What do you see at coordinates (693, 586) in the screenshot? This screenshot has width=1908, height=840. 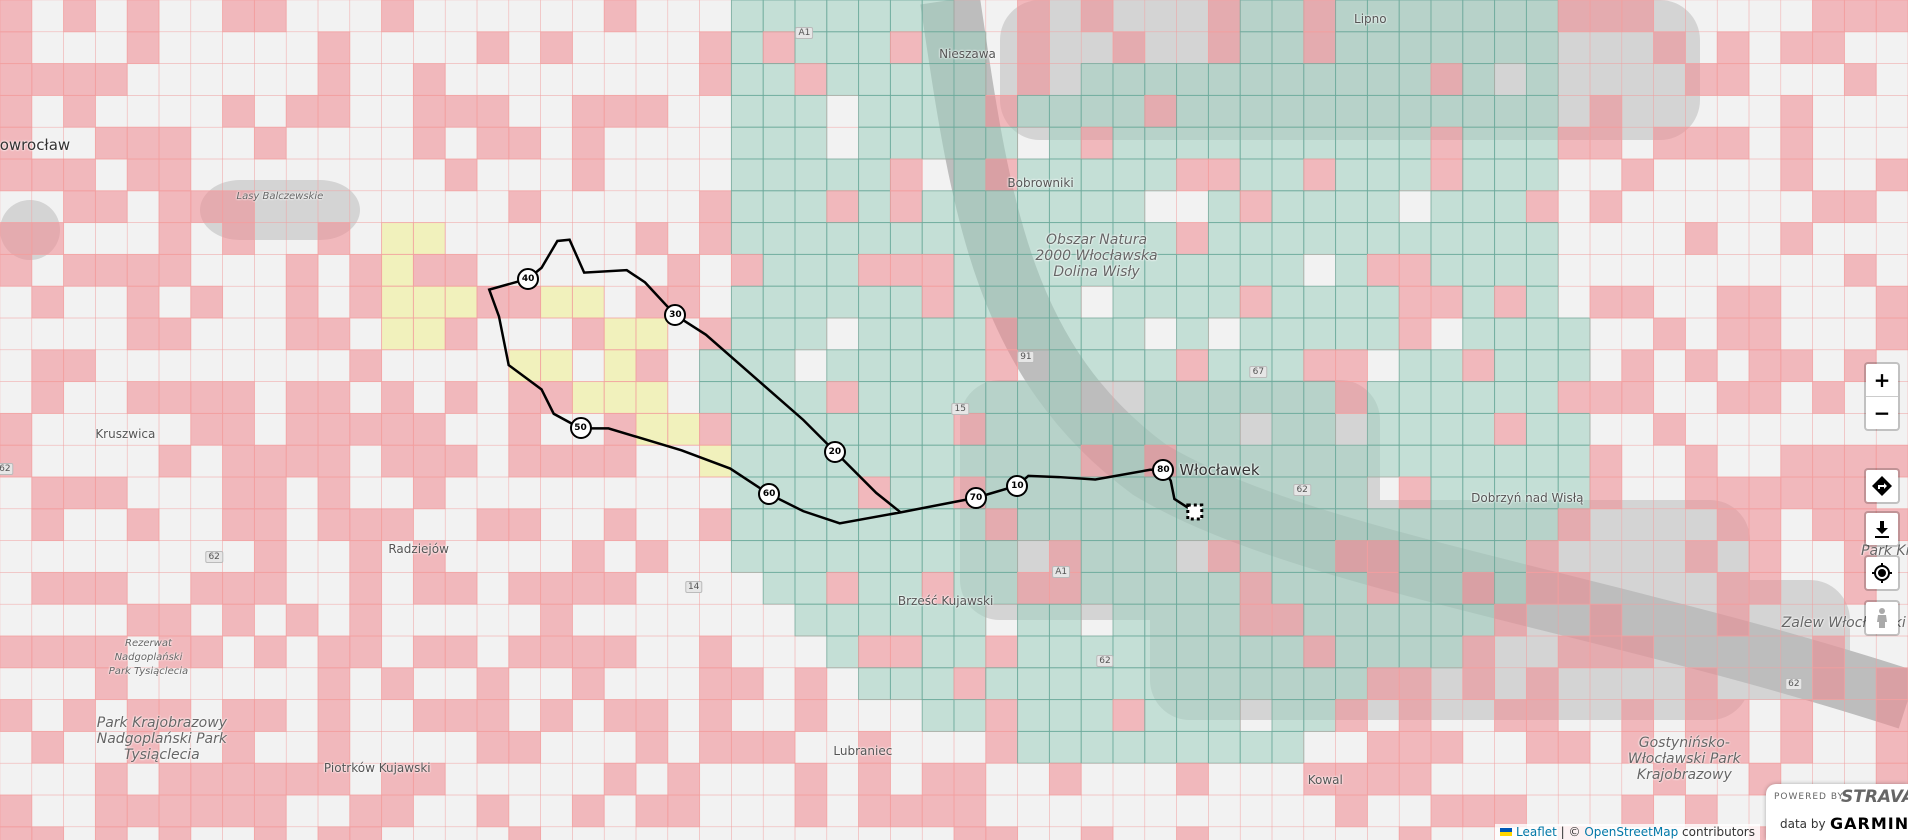 I see `road-shield: 14` at bounding box center [693, 586].